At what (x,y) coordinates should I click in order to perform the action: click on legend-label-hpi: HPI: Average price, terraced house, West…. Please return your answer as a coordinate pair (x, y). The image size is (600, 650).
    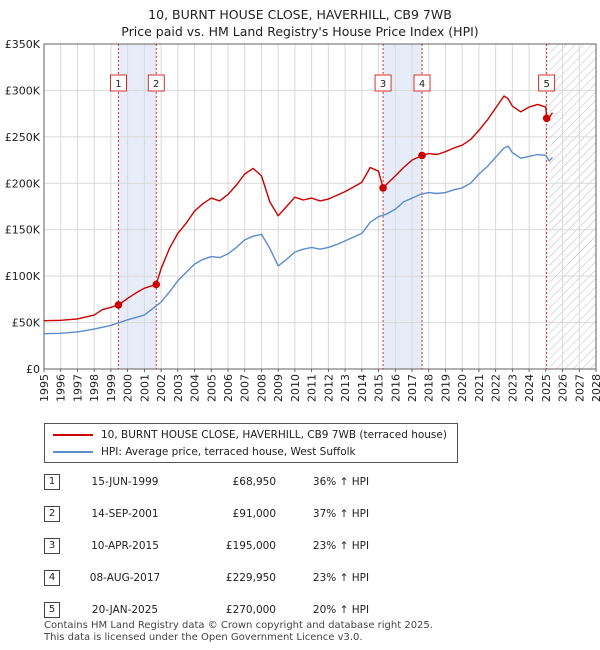
    Looking at the image, I should click on (228, 452).